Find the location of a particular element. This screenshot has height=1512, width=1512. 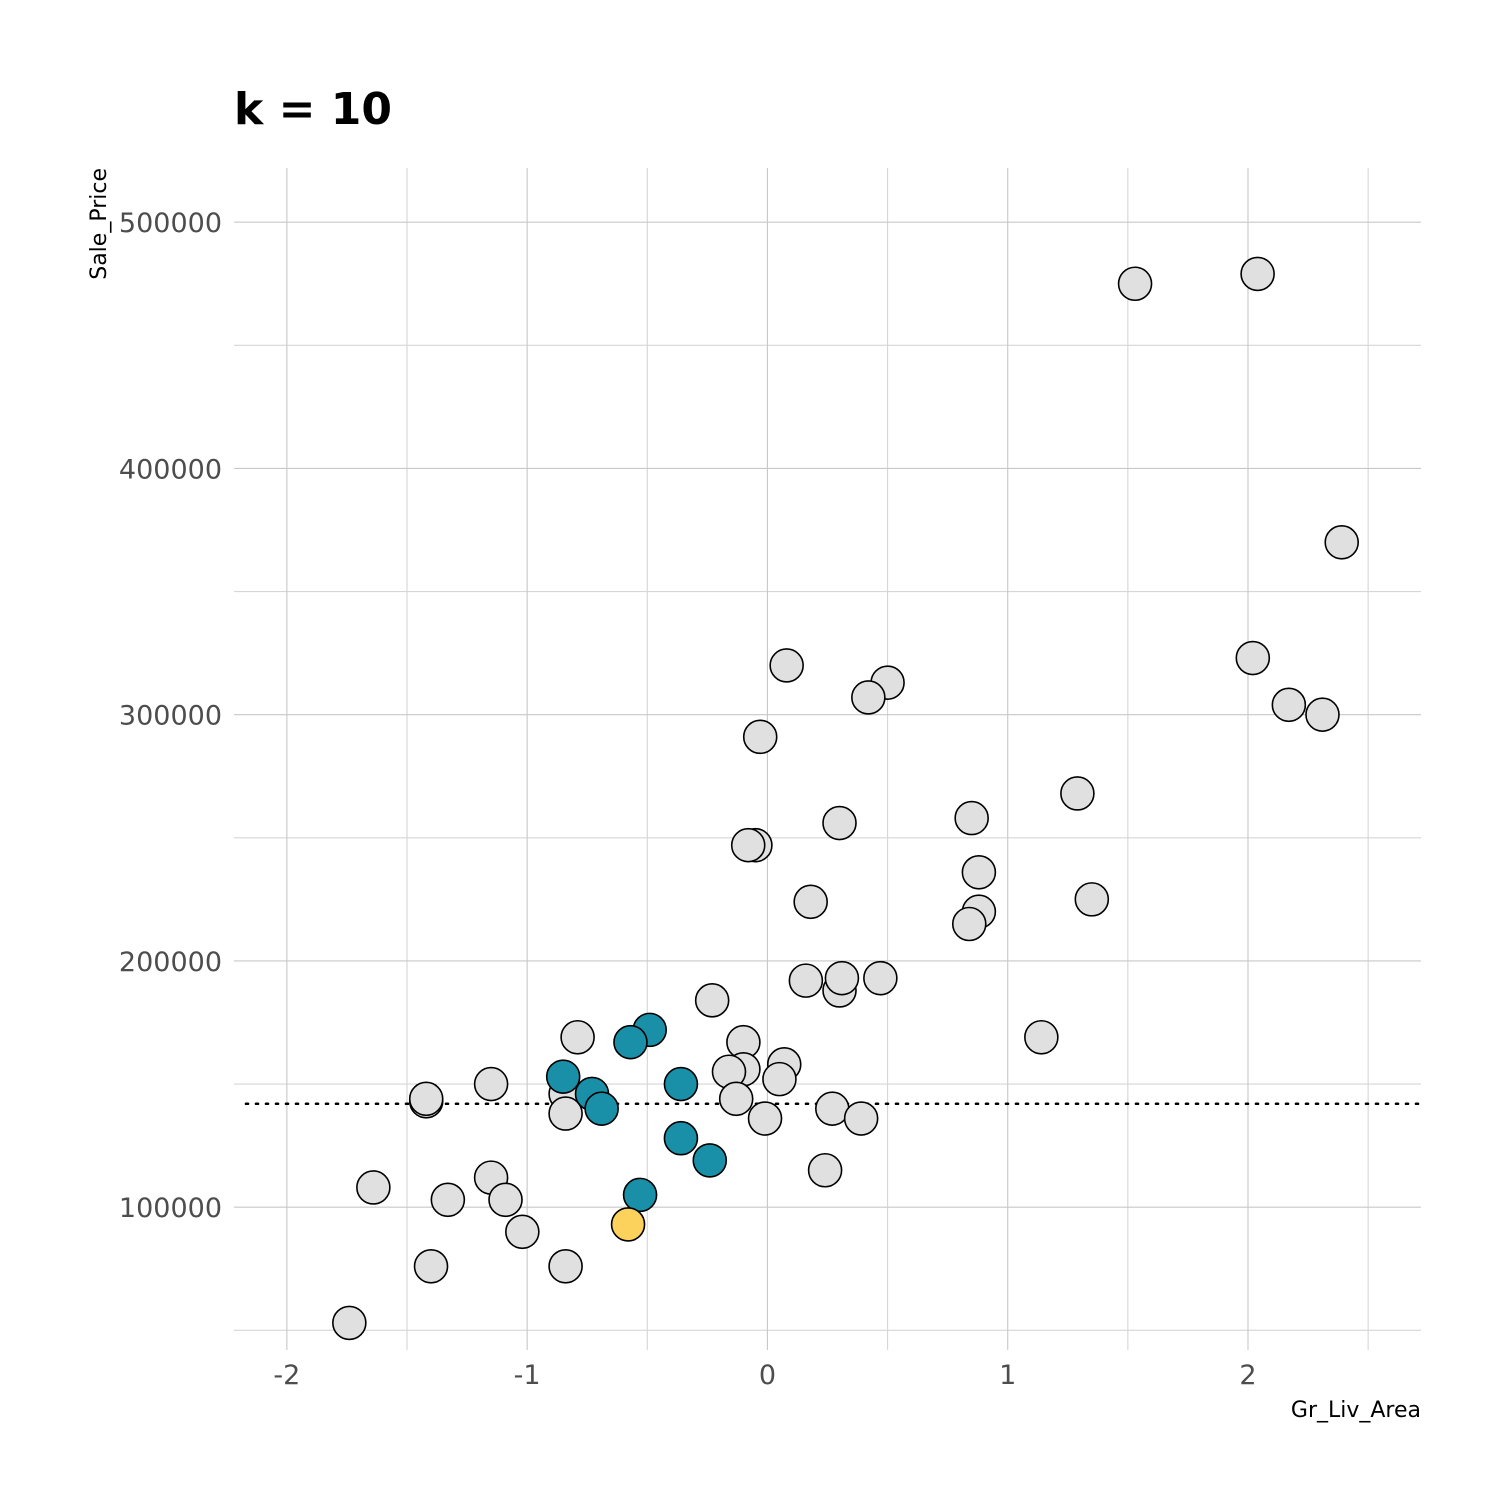

query-point is located at coordinates (628, 1224).